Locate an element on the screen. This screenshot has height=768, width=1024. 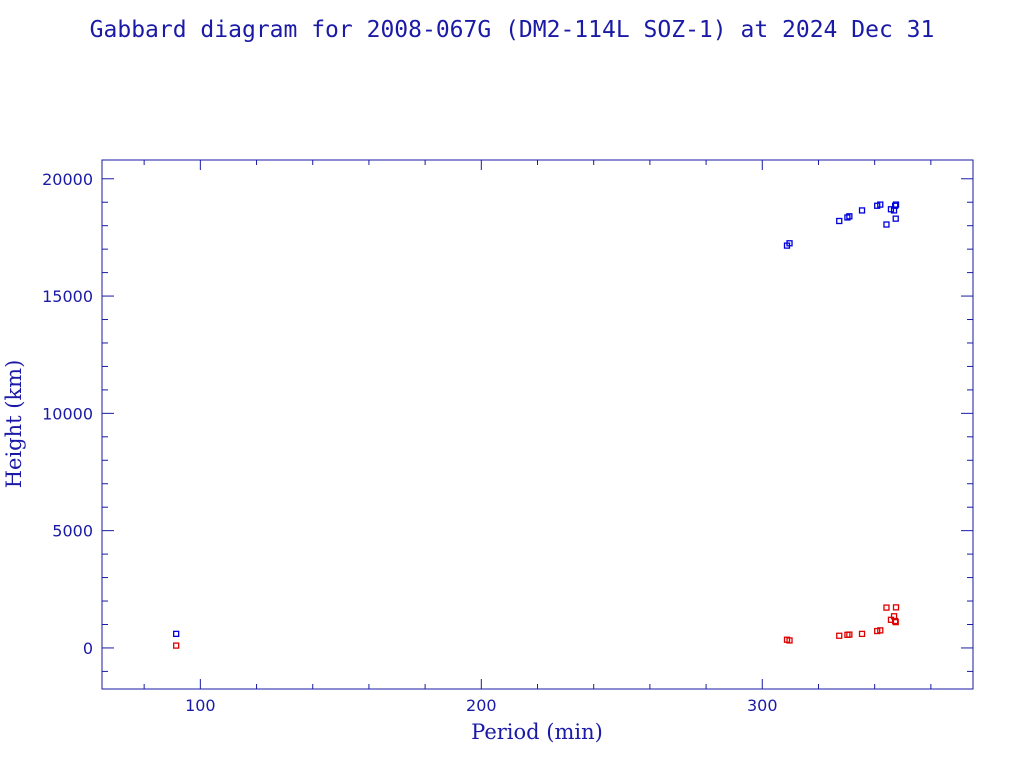
y-tick-label: 5000 is located at coordinates (72, 531).